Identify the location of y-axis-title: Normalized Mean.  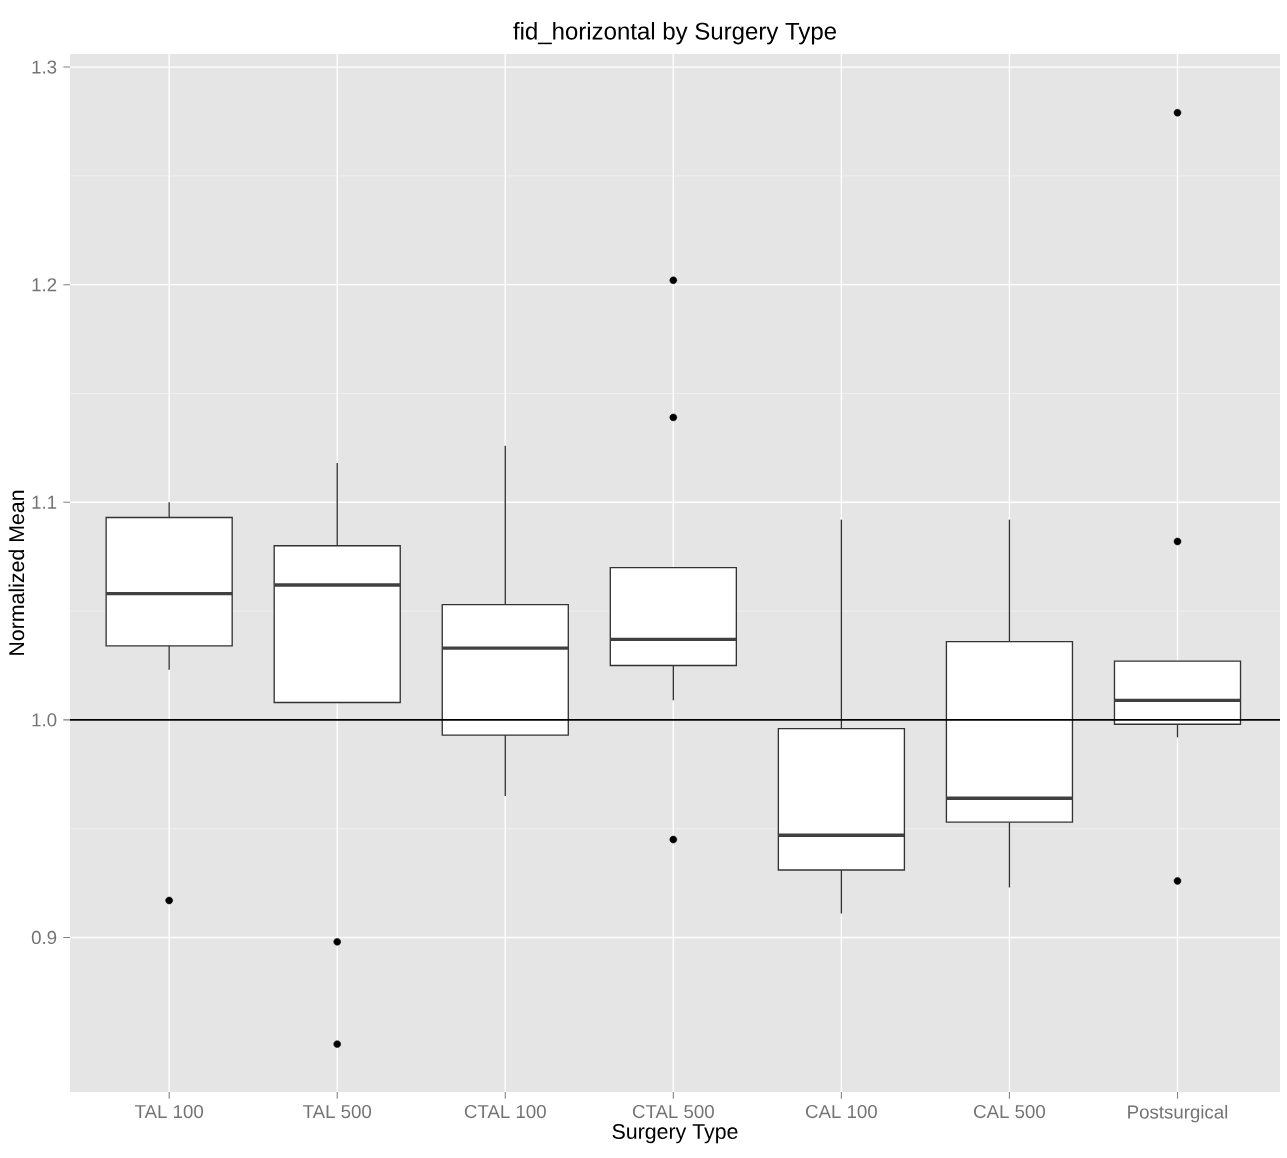
(16, 572).